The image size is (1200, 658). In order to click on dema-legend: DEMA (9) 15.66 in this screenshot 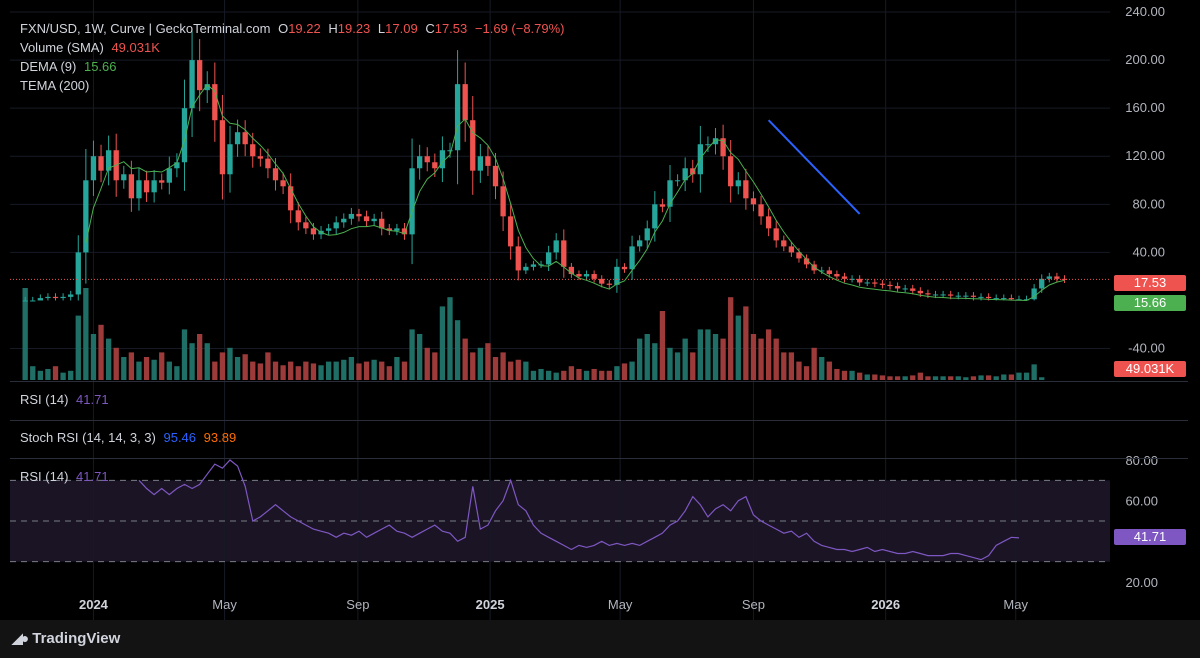, I will do `click(70, 67)`.